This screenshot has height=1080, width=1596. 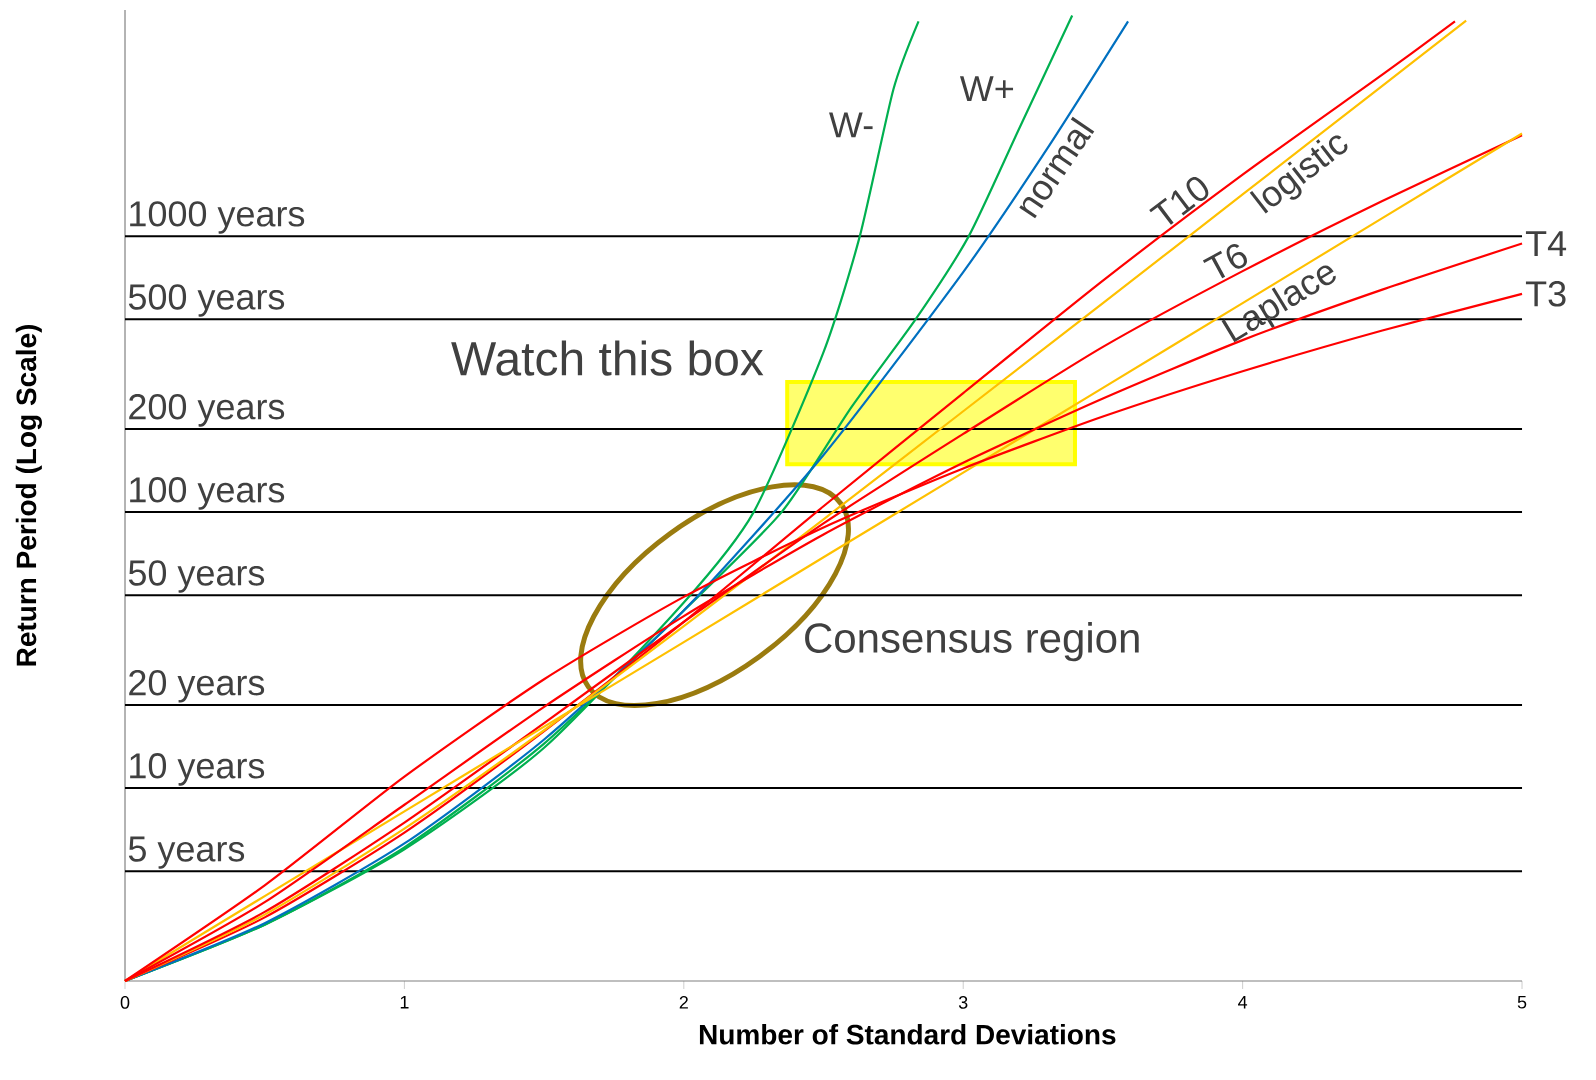 I want to click on series-label: T4, so click(x=1546, y=243).